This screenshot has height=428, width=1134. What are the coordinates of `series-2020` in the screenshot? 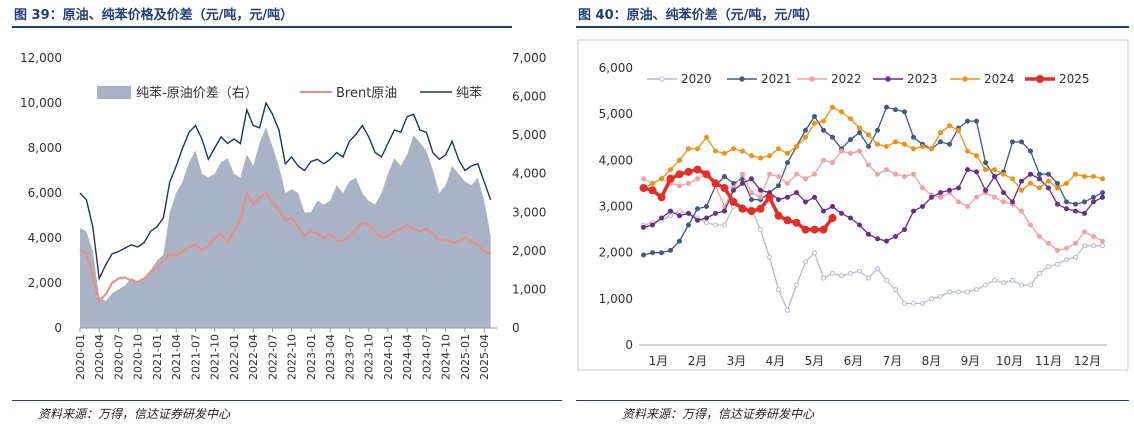 It's located at (873, 258).